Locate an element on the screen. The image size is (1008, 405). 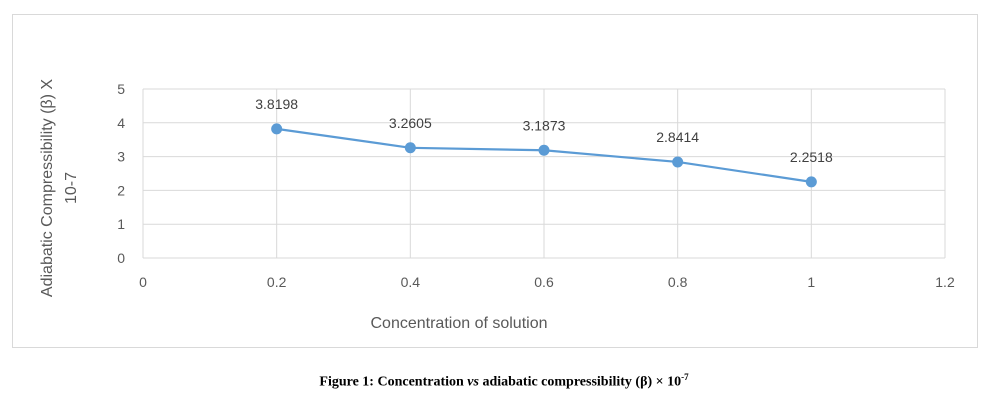
caption-emphasis: vs is located at coordinates (473, 382).